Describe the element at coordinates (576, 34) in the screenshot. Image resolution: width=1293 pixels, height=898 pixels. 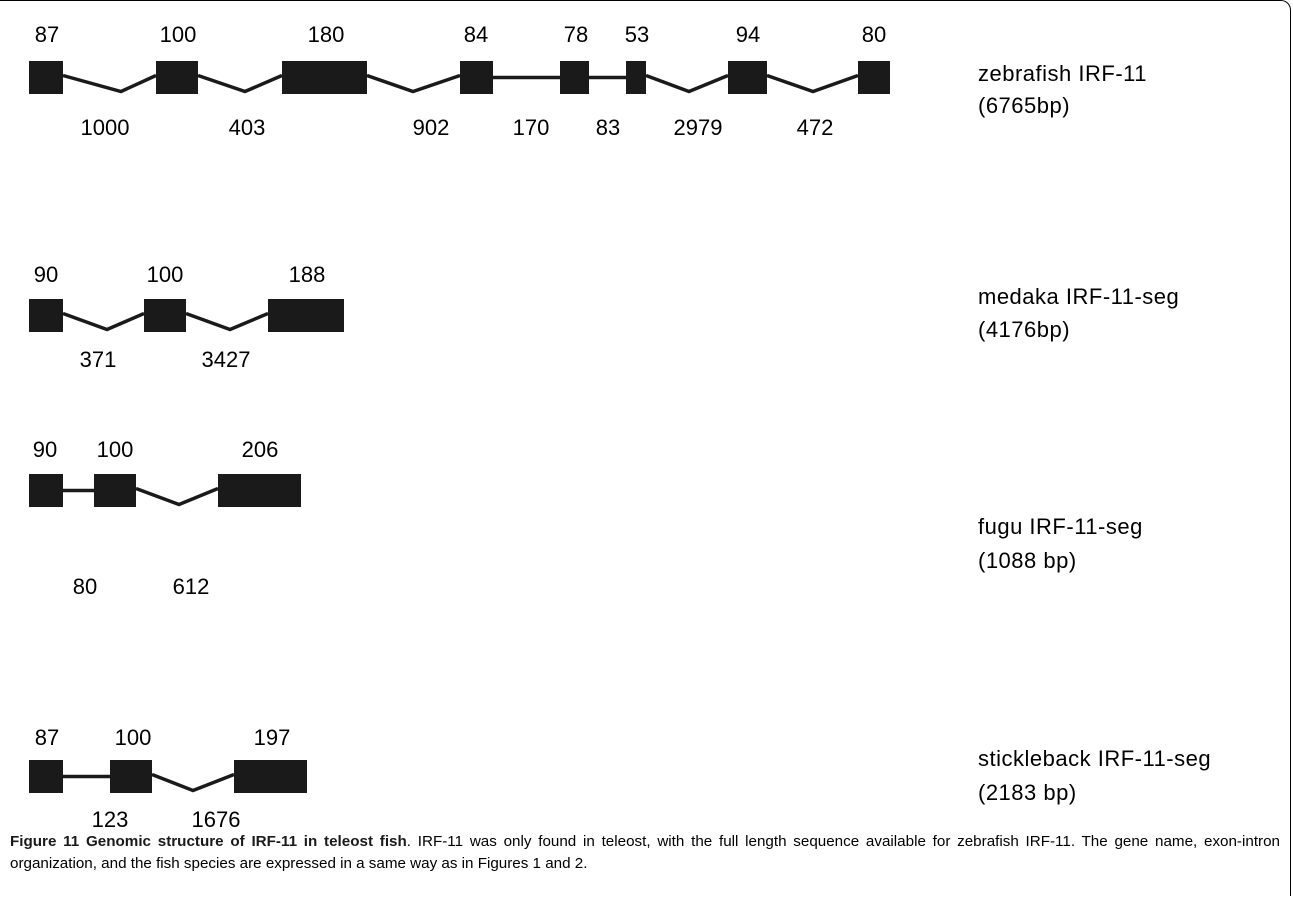
I see `exon-length-label: 78` at that location.